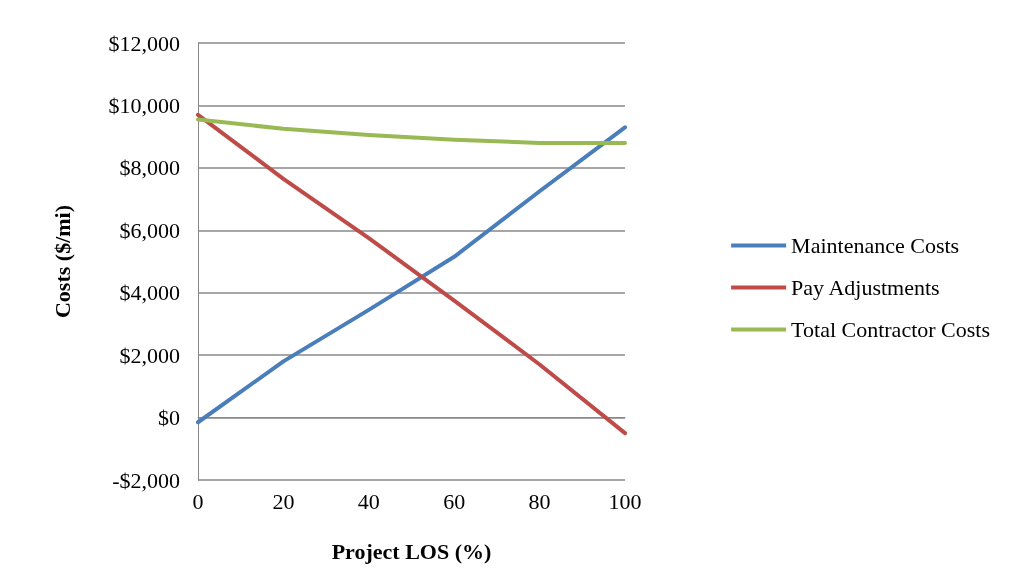  What do you see at coordinates (149, 293) in the screenshot?
I see `y-tick-label: $4,000` at bounding box center [149, 293].